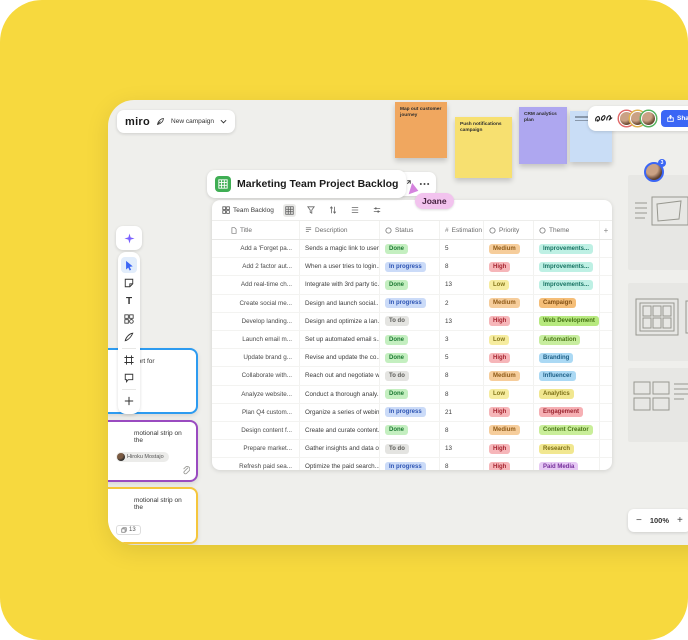 This screenshot has height=640, width=688. Describe the element at coordinates (462, 230) in the screenshot. I see `column-header-estimation: # Estimation` at that location.